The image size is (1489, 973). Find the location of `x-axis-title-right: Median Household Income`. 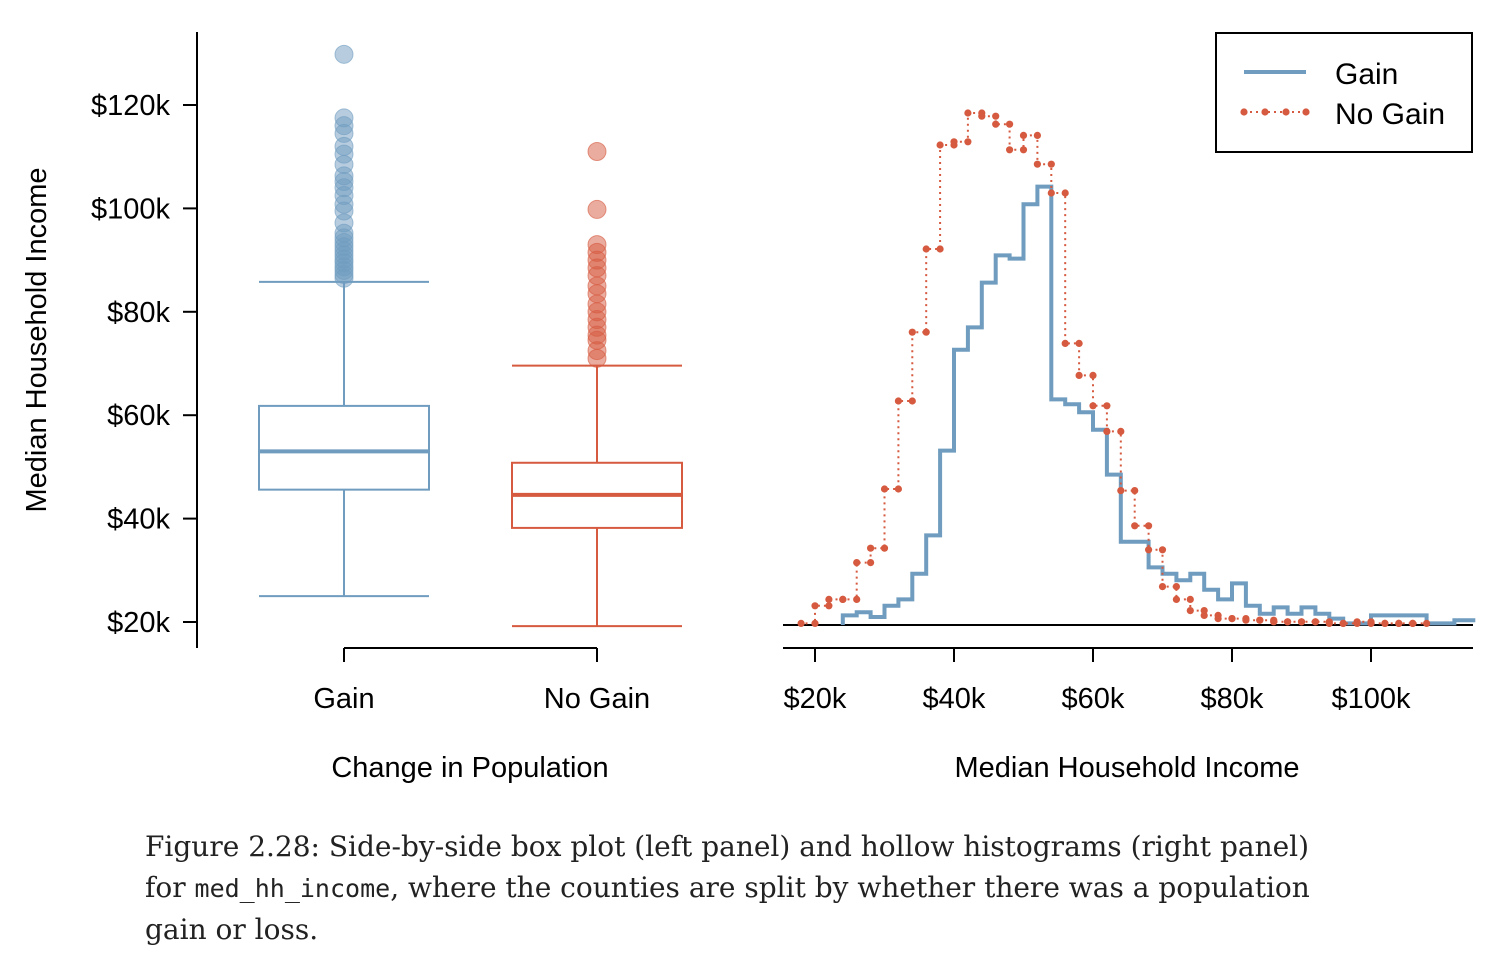

x-axis-title-right: Median Household Income is located at coordinates (1127, 768).